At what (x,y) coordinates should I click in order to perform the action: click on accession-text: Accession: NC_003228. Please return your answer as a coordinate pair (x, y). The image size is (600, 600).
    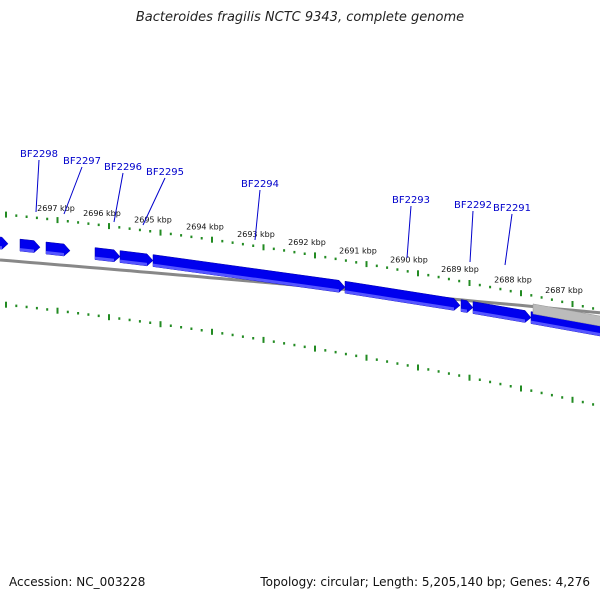
    Looking at the image, I should click on (77, 582).